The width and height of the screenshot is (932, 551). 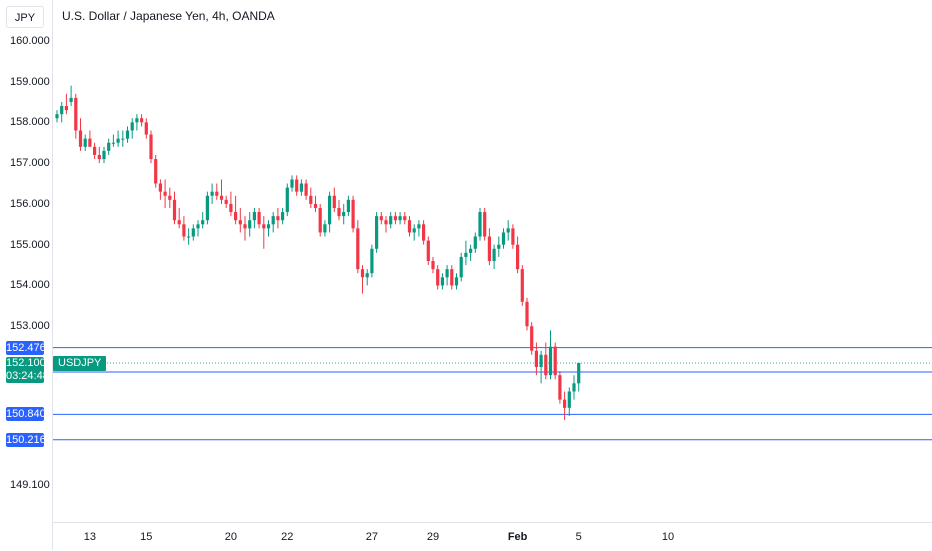 I want to click on y-tick-label: 156.000, so click(x=30, y=203).